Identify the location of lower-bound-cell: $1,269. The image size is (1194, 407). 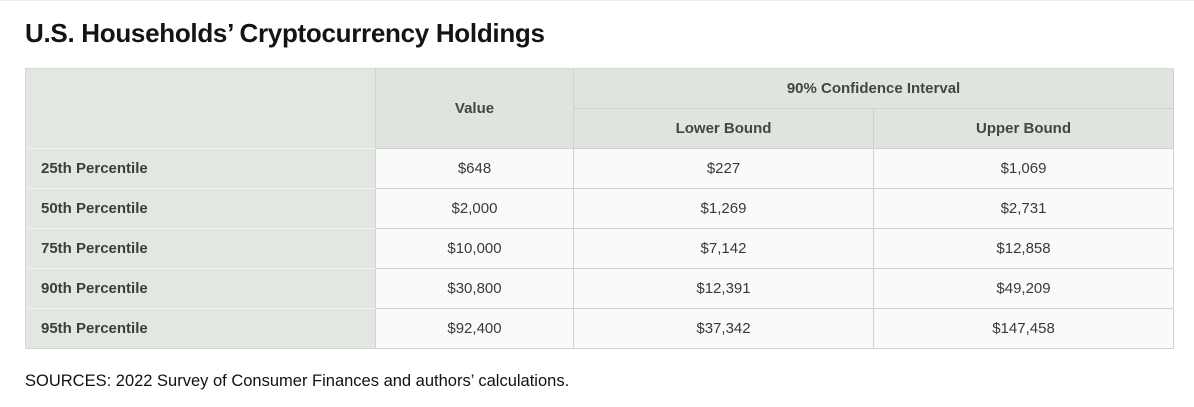
(724, 209).